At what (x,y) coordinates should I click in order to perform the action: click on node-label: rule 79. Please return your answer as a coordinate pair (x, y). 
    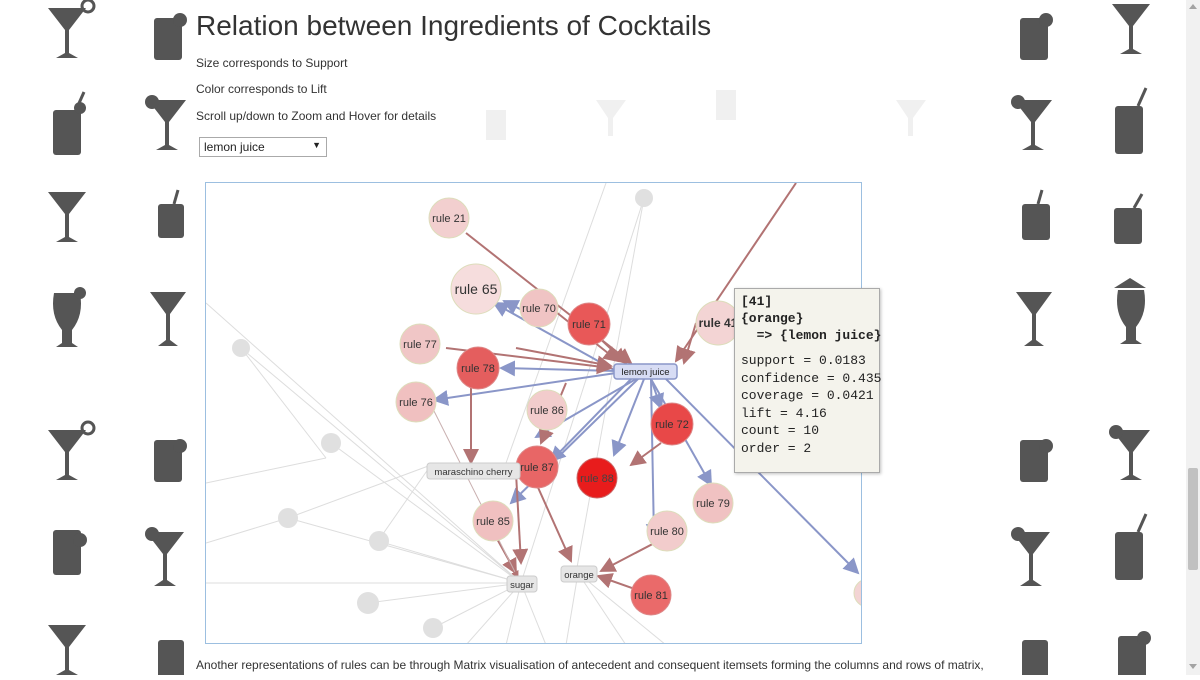
    Looking at the image, I should click on (713, 504).